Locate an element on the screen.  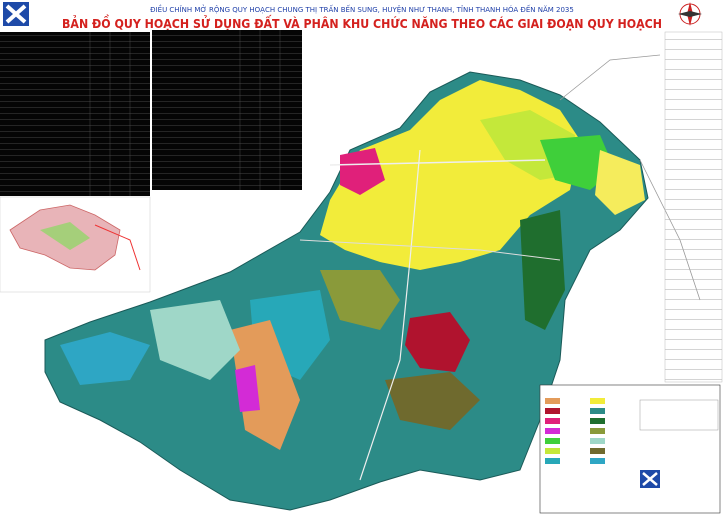
logo is located at coordinates (16, 14).